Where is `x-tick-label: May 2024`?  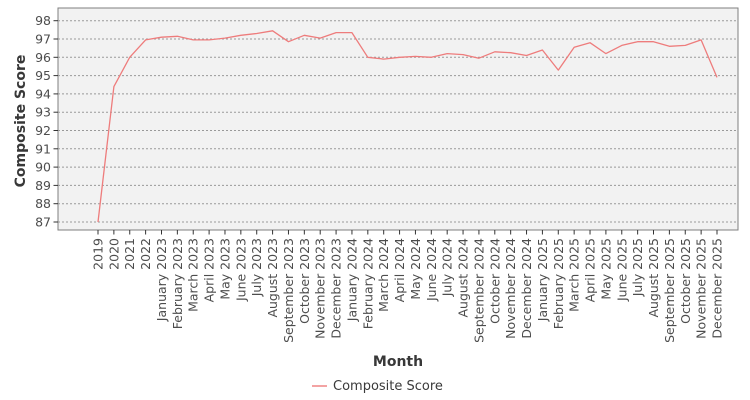 x-tick-label: May 2024 is located at coordinates (415, 269).